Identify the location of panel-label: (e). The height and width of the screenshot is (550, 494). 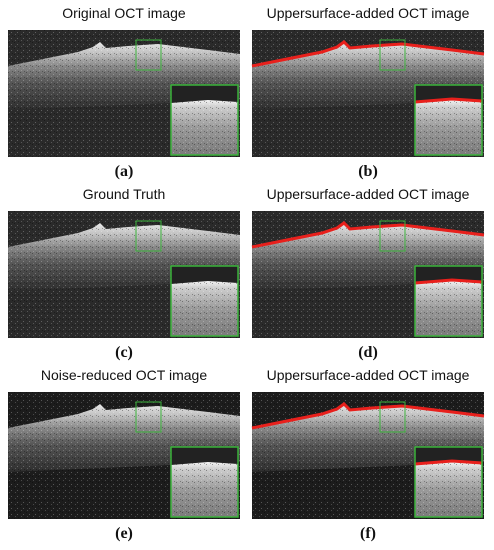
(124, 533).